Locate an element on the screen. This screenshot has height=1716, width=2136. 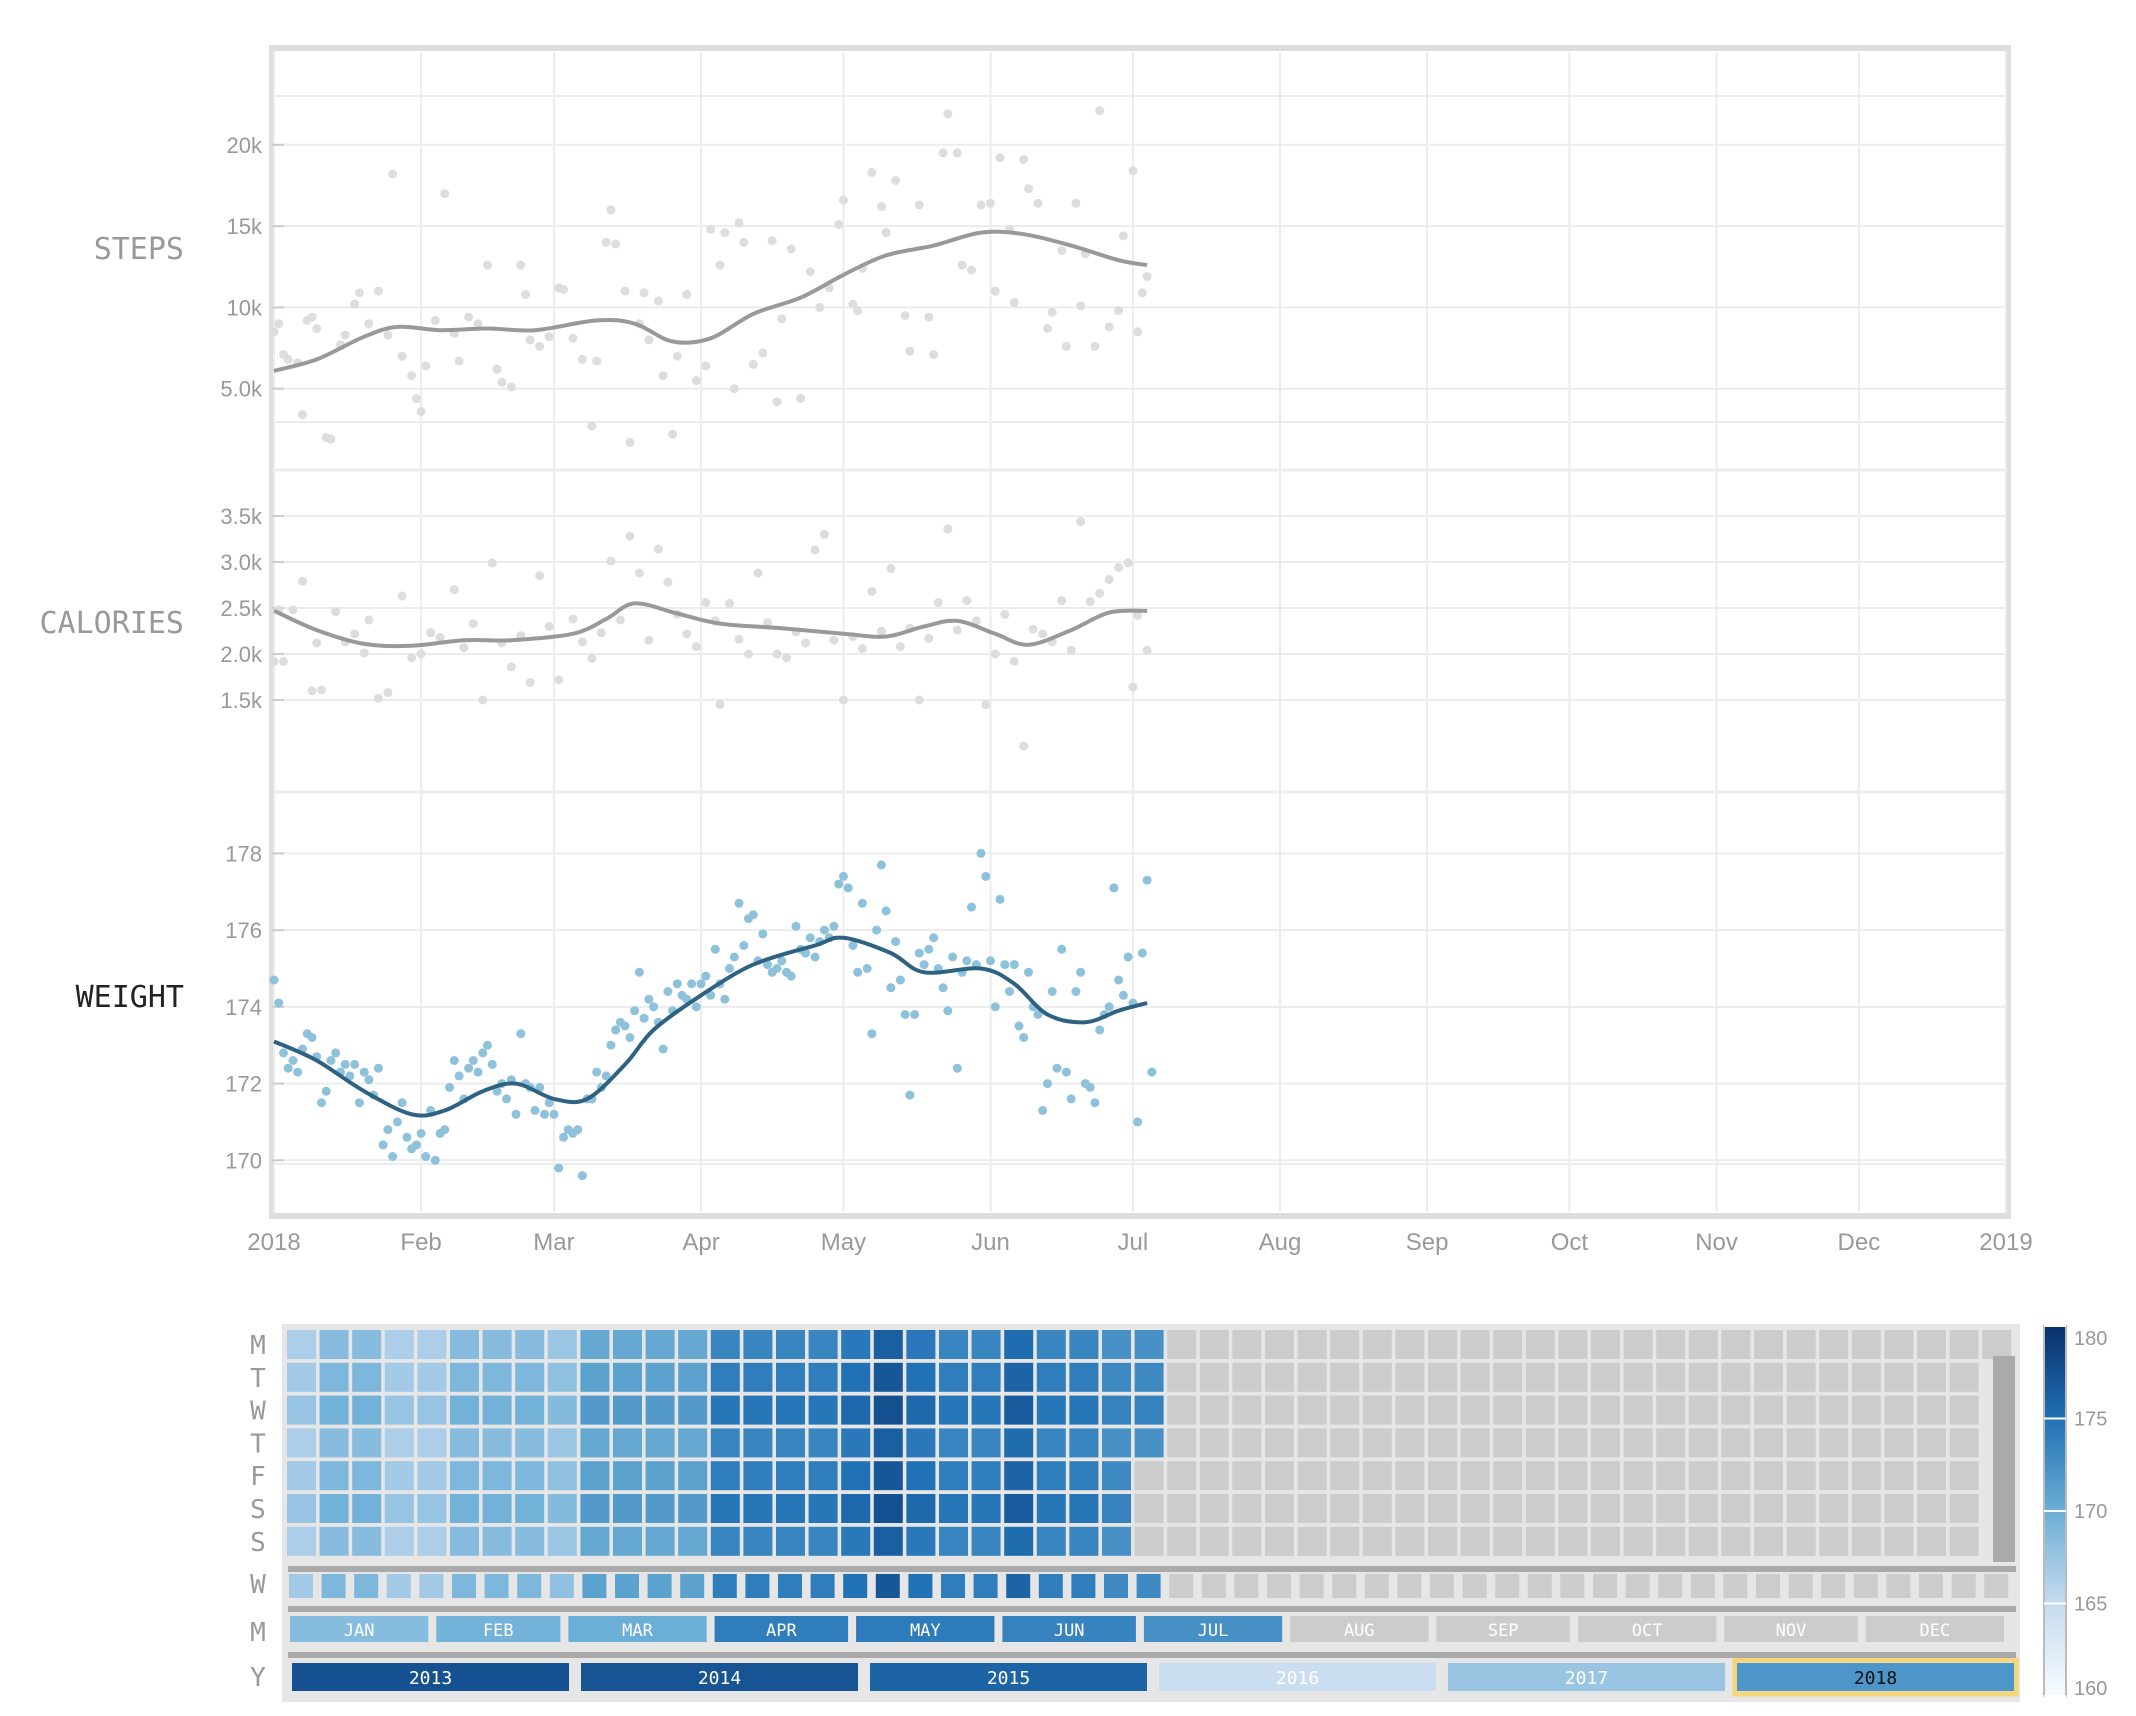
calories-panel-label: CALORIES is located at coordinates (112, 623).